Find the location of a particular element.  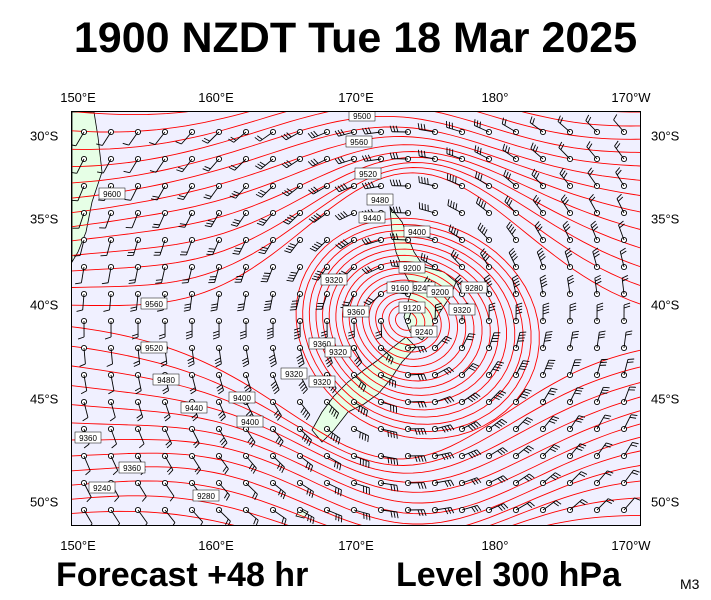

contour-label: 9360 is located at coordinates (322, 343).